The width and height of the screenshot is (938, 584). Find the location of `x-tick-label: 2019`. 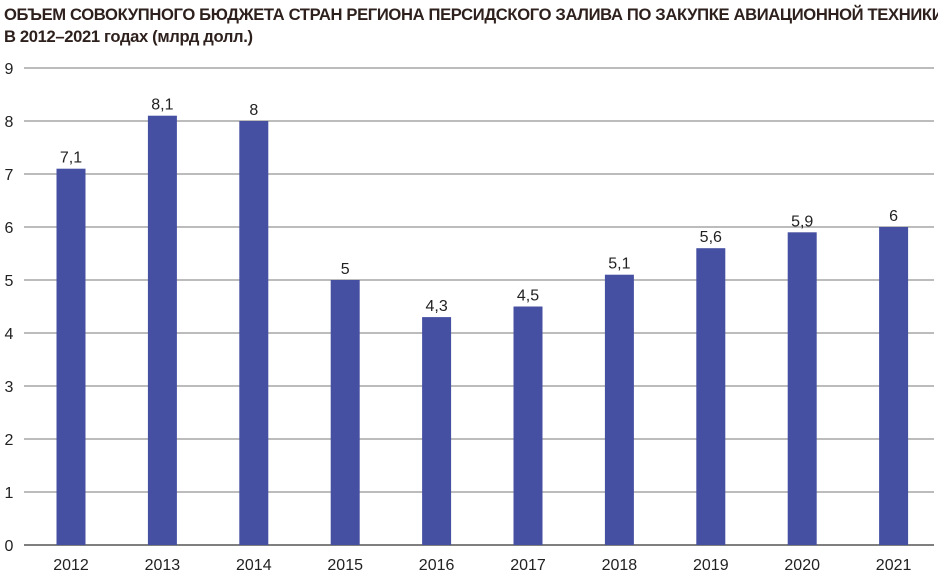

x-tick-label: 2019 is located at coordinates (711, 565).